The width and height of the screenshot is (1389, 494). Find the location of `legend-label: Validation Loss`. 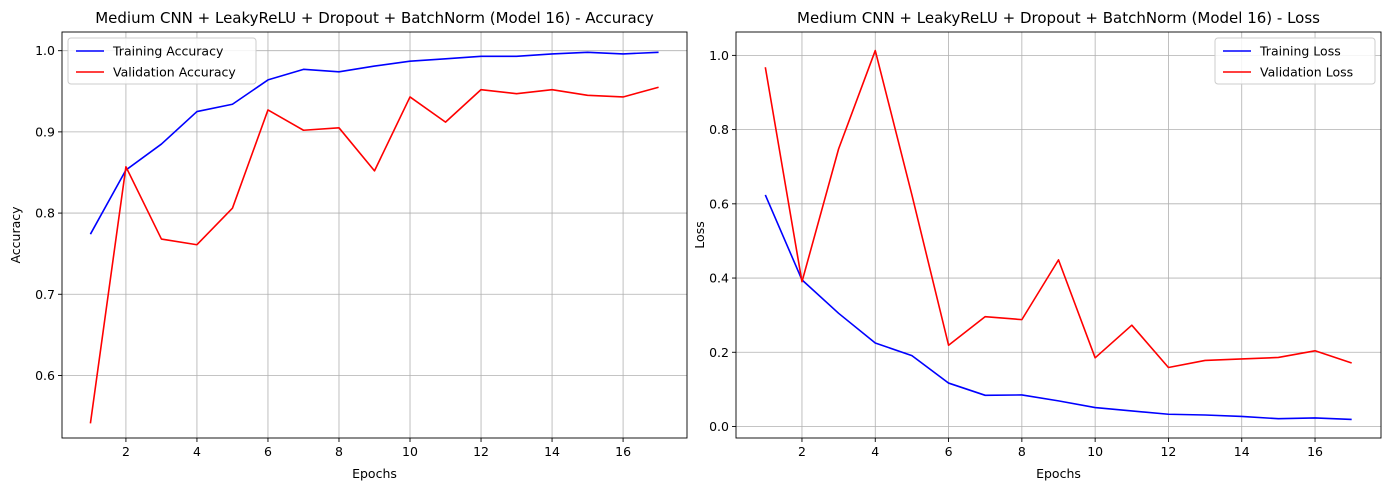

legend-label: Validation Loss is located at coordinates (1306, 72).